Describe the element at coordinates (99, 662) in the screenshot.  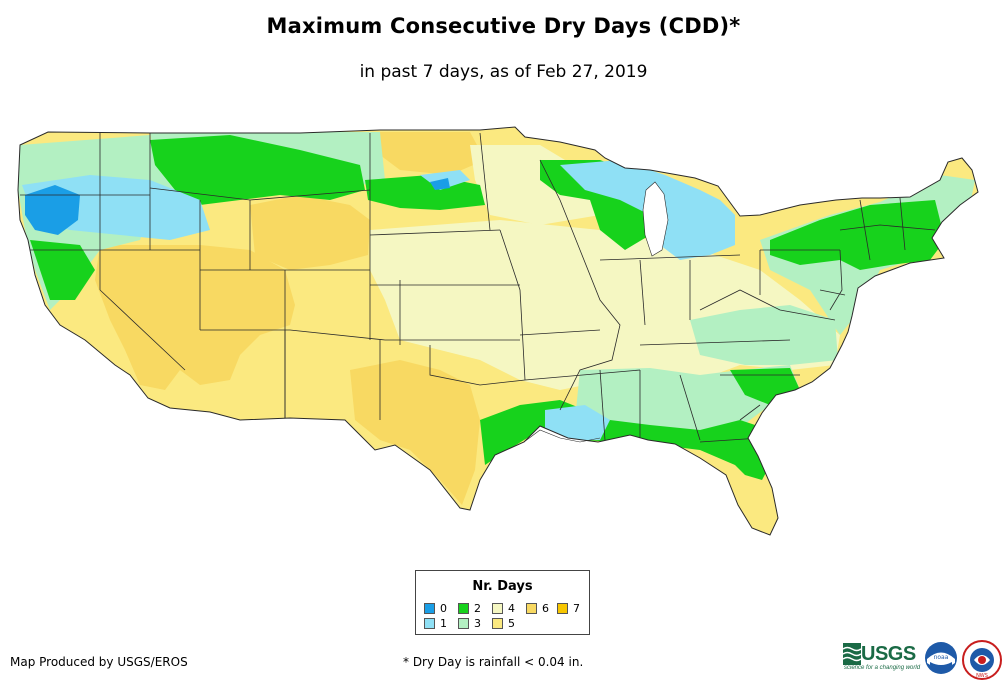
I see `producer-credit: Map Produced by USGS/EROS` at that location.